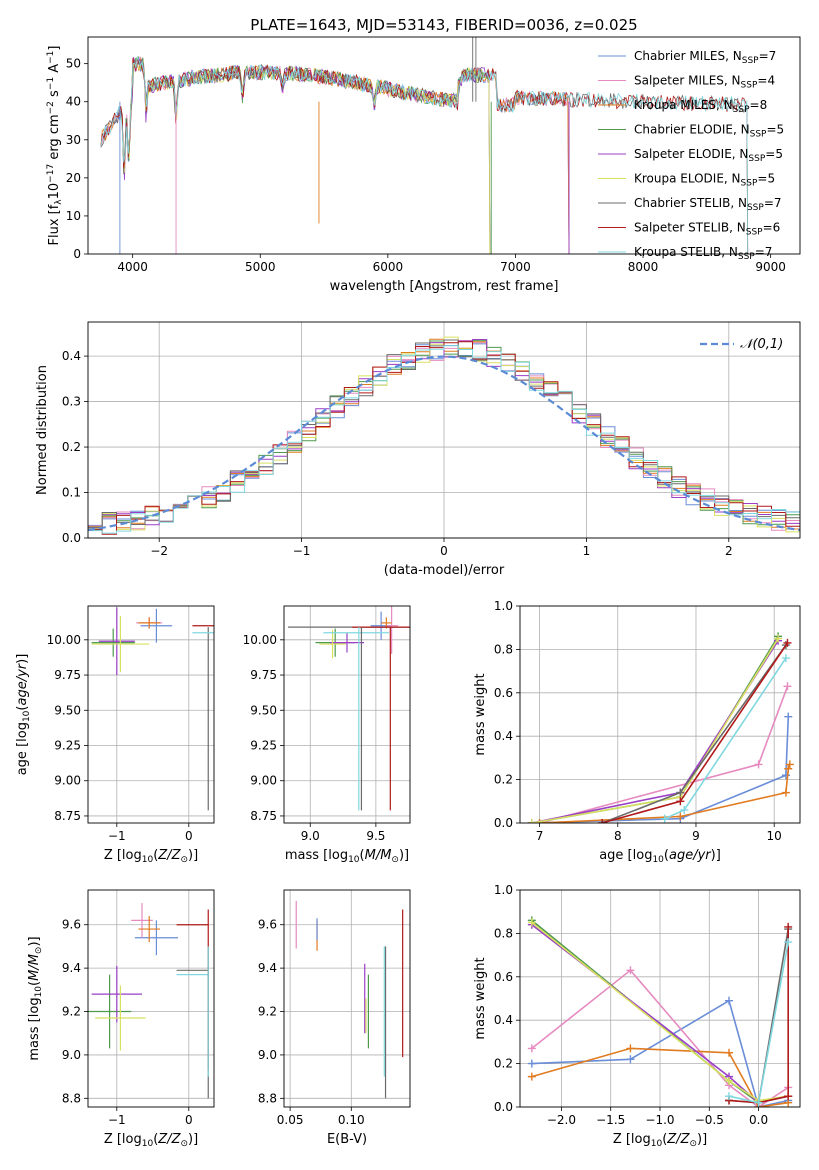  Describe the element at coordinates (444, 286) in the screenshot. I see `x-axis-label: wavelength [Angstrom, rest frame]` at that location.